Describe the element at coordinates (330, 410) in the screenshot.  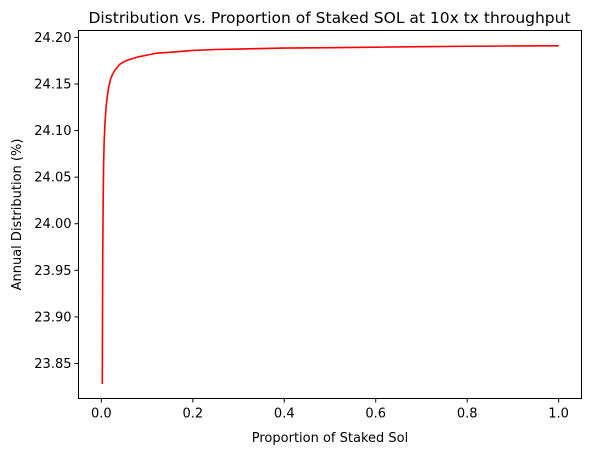
I see `x-axis-ticks: 0.0 0.2 0.4 0.6 0.8 1.0` at that location.